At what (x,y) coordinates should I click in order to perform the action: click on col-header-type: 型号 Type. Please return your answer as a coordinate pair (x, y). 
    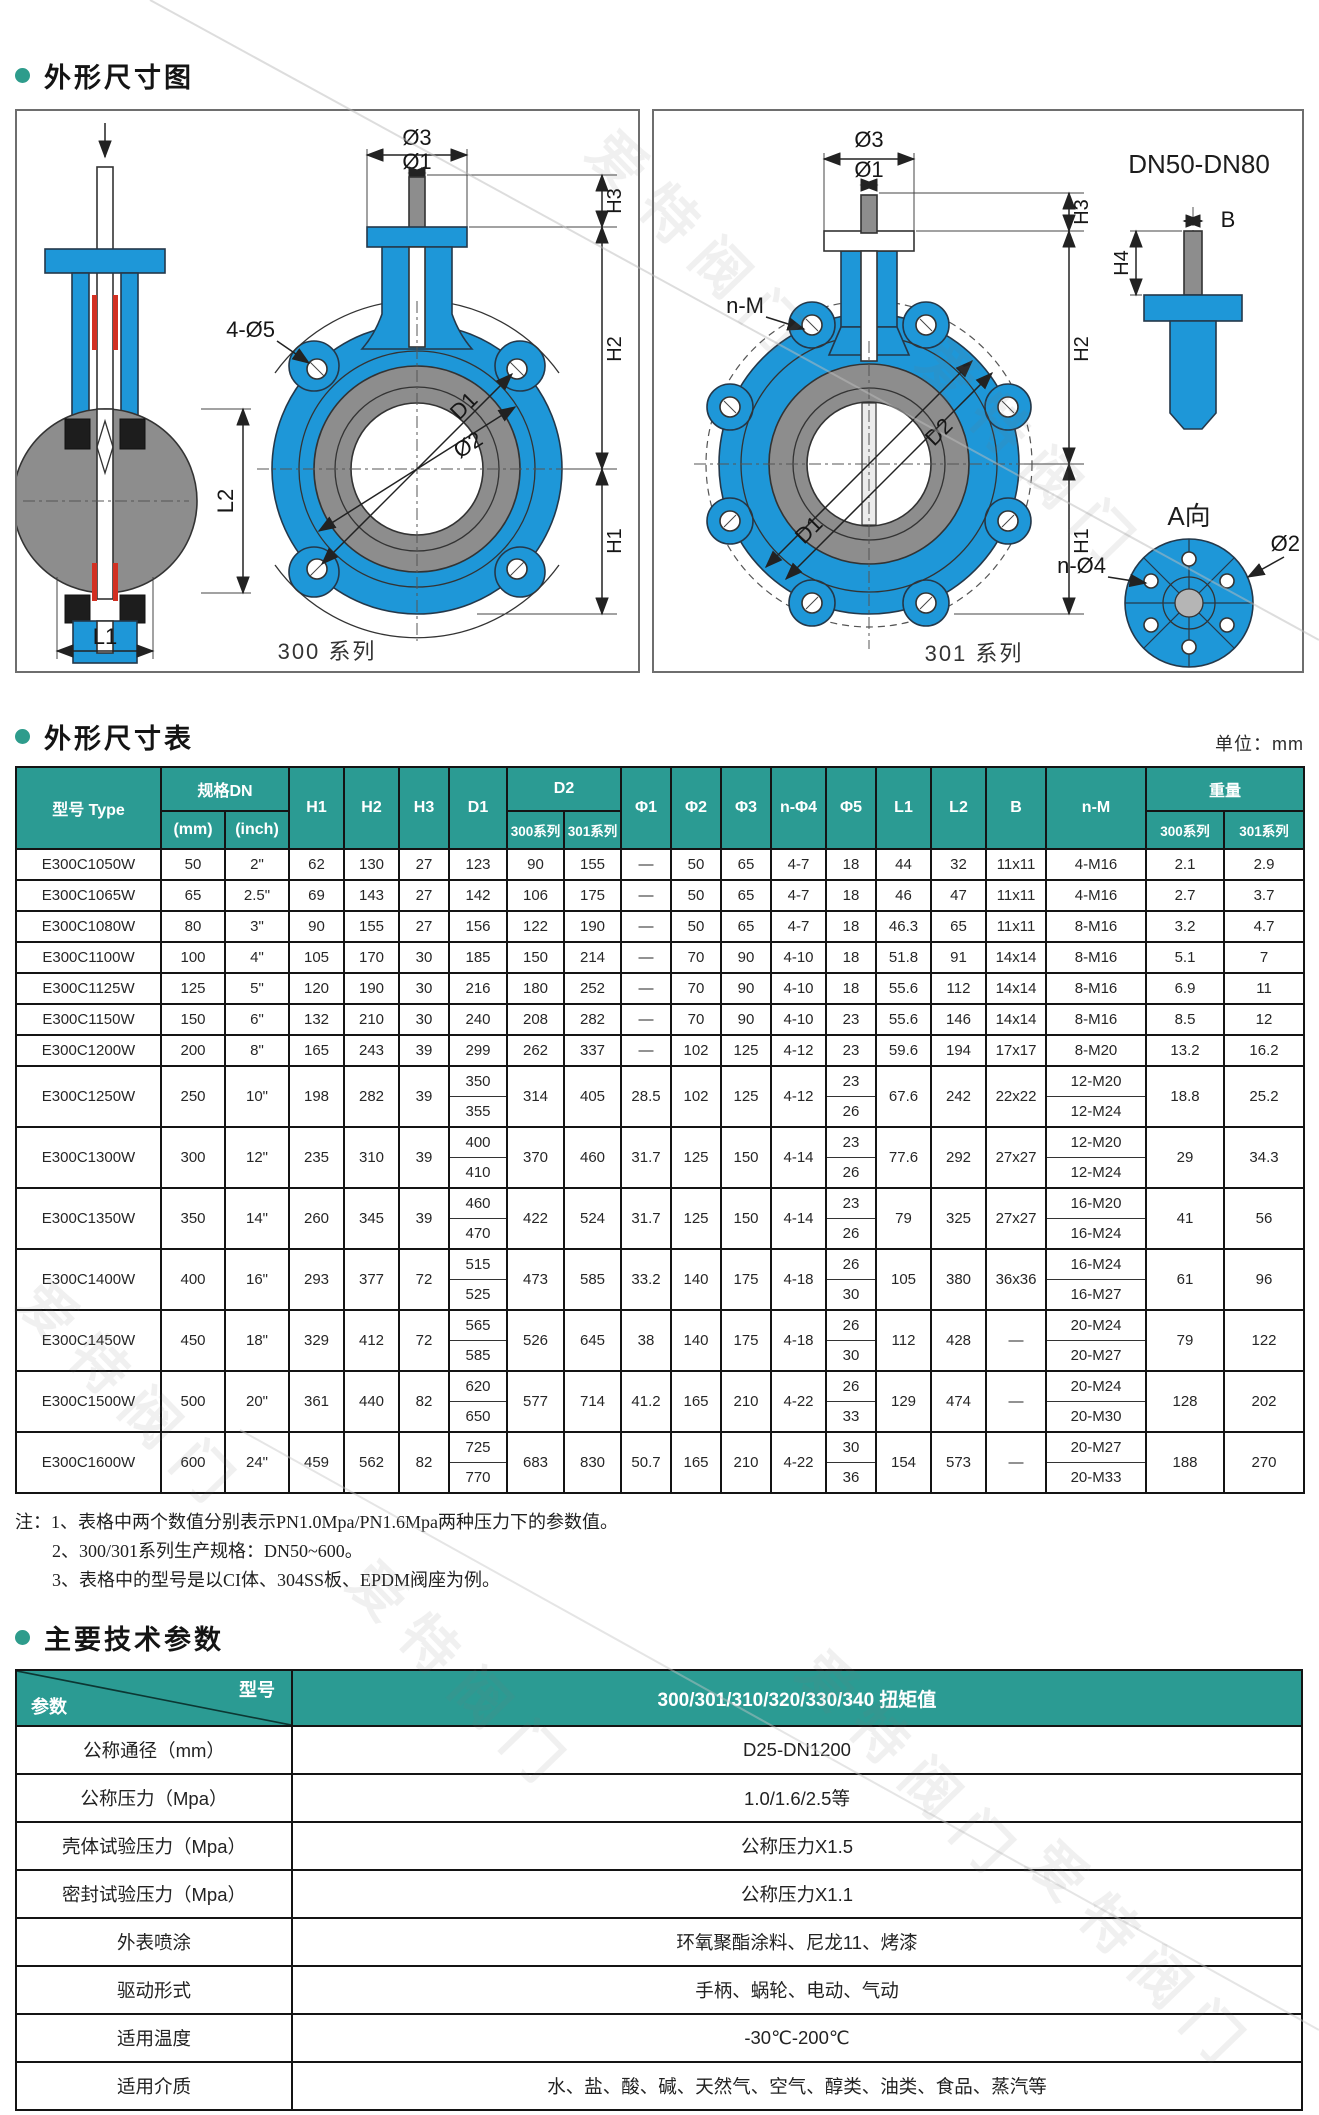
    Looking at the image, I should click on (88, 808).